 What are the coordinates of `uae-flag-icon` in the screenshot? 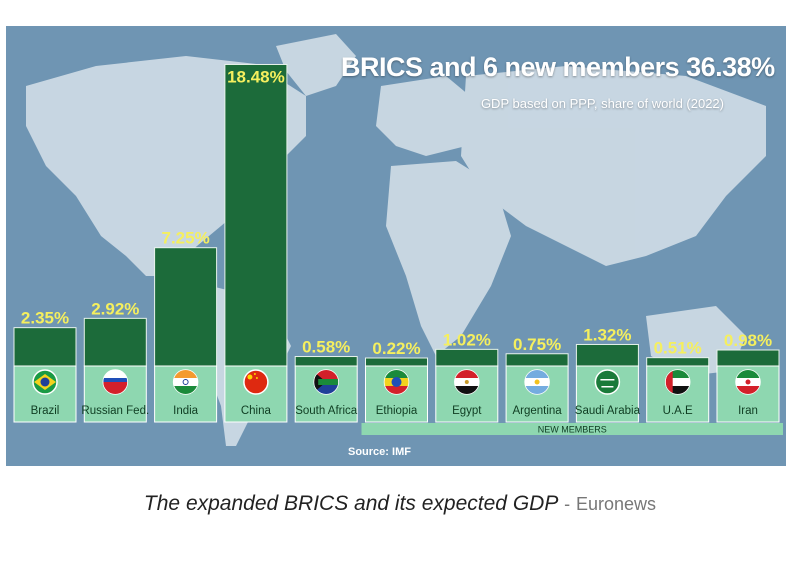 It's located at (677, 382).